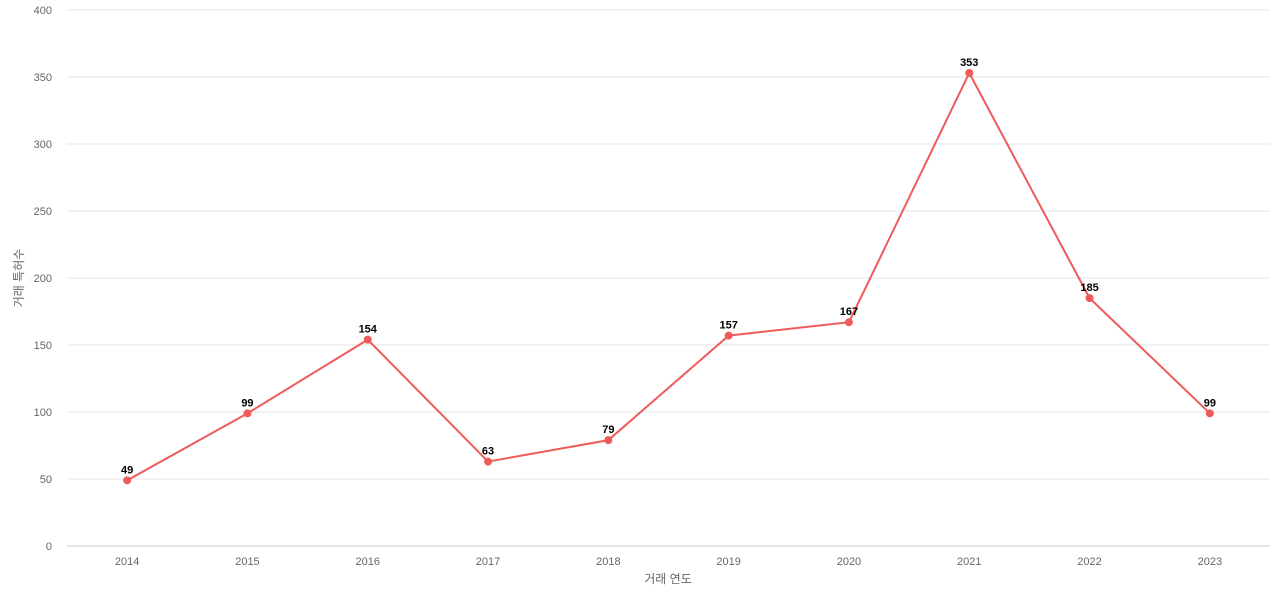 This screenshot has height=600, width=1280. Describe the element at coordinates (1089, 288) in the screenshot. I see `data-label: 185` at that location.